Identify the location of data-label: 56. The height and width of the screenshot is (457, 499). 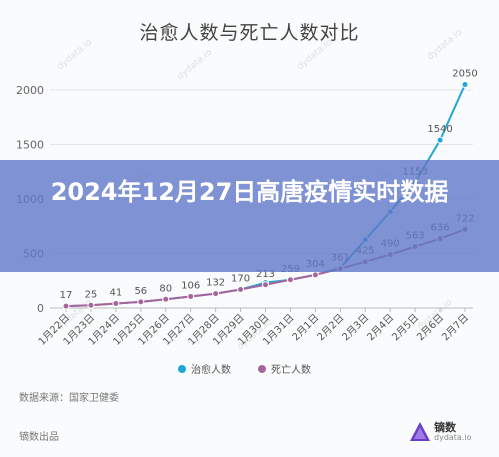
(140, 291).